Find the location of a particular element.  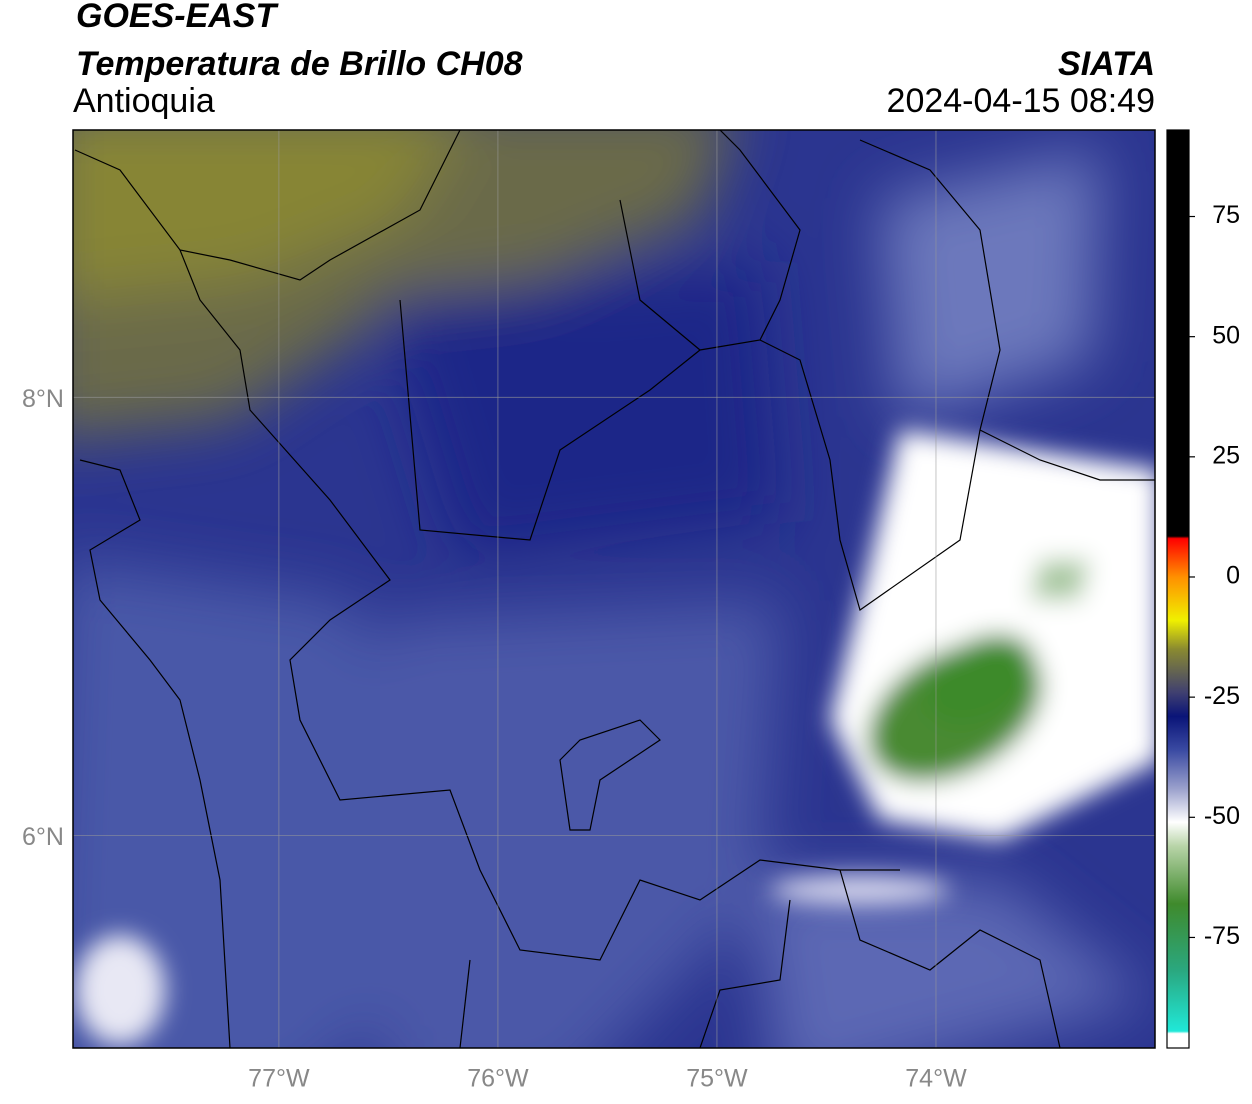

colorbar is located at coordinates (1178, 589).